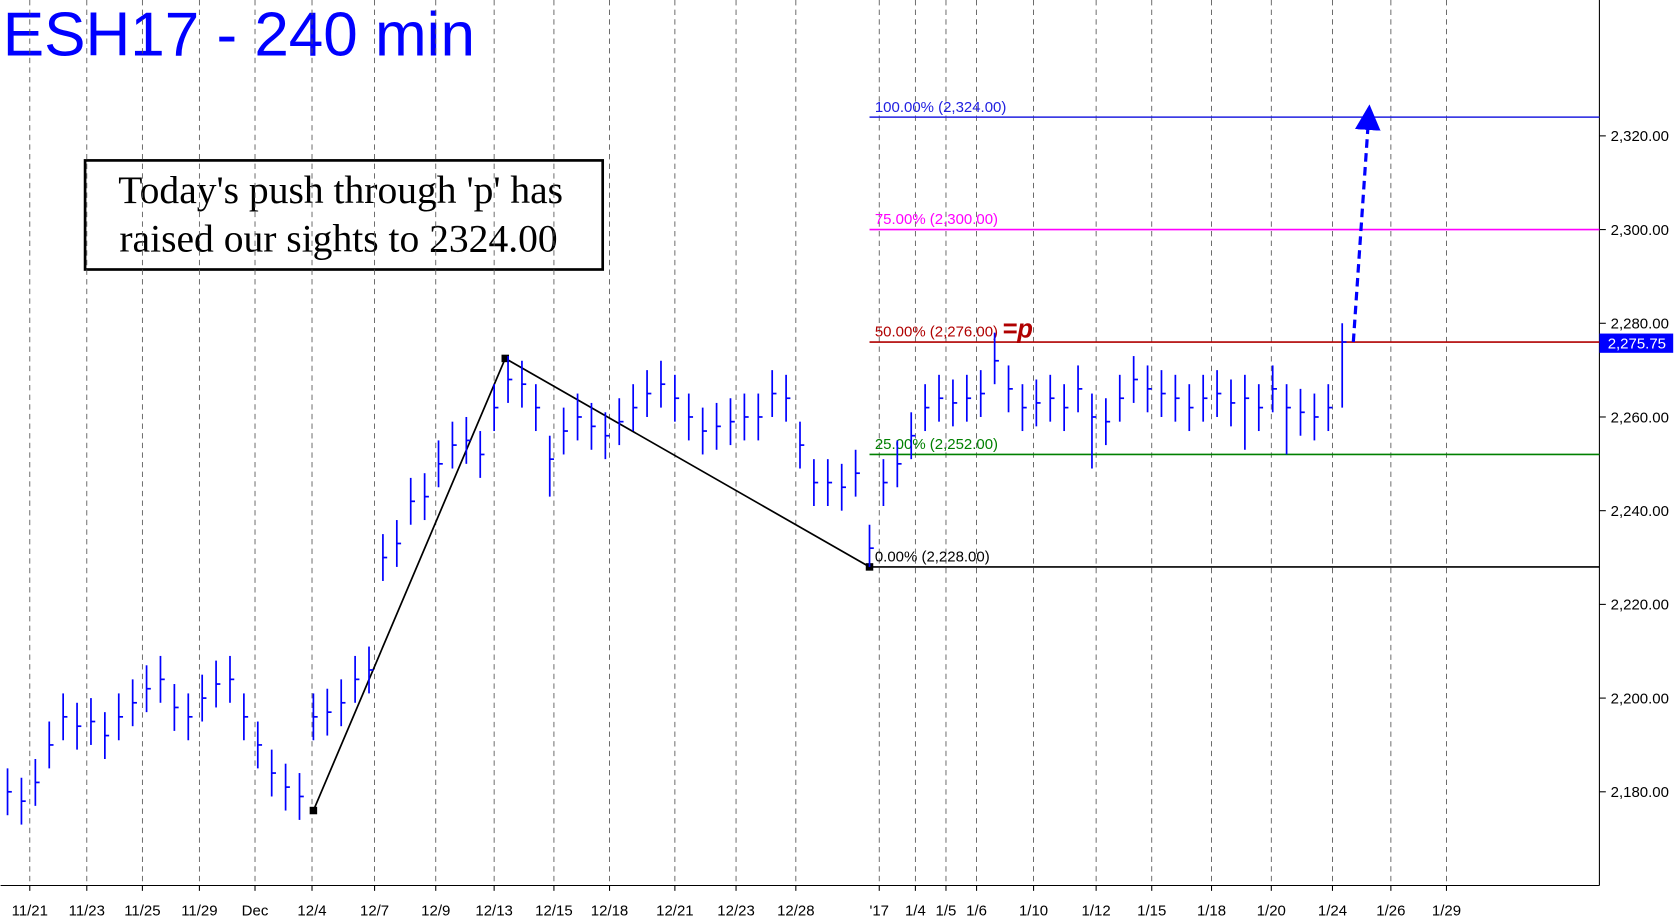 Image resolution: width=1677 pixels, height=924 pixels. I want to click on x-tick-label: 12/23, so click(735, 910).